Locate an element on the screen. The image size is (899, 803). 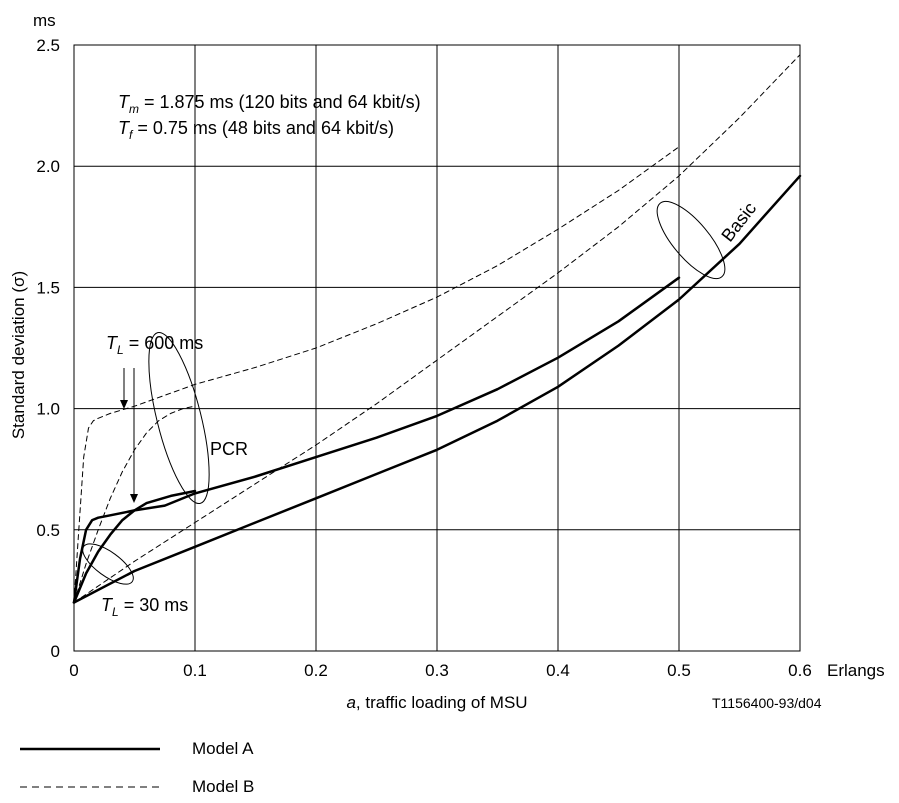
y-tick-label: 2.0 is located at coordinates (48, 166).